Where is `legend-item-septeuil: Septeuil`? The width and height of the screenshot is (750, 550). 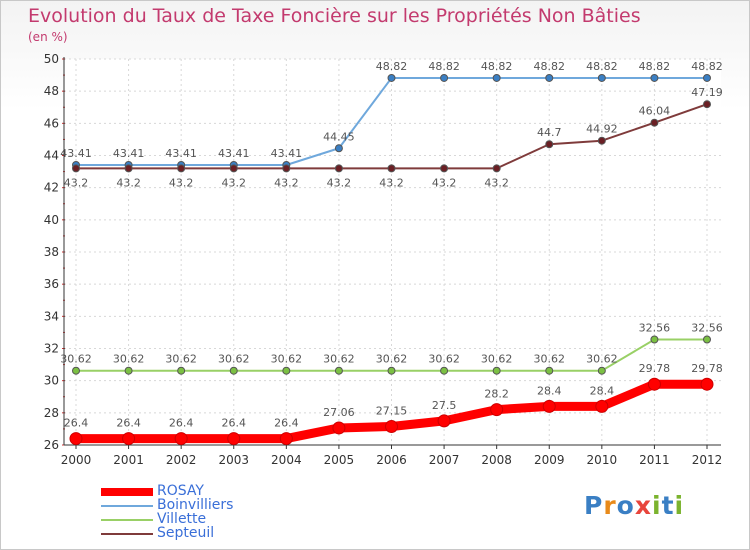 legend-item-septeuil: Septeuil is located at coordinates (201, 533).